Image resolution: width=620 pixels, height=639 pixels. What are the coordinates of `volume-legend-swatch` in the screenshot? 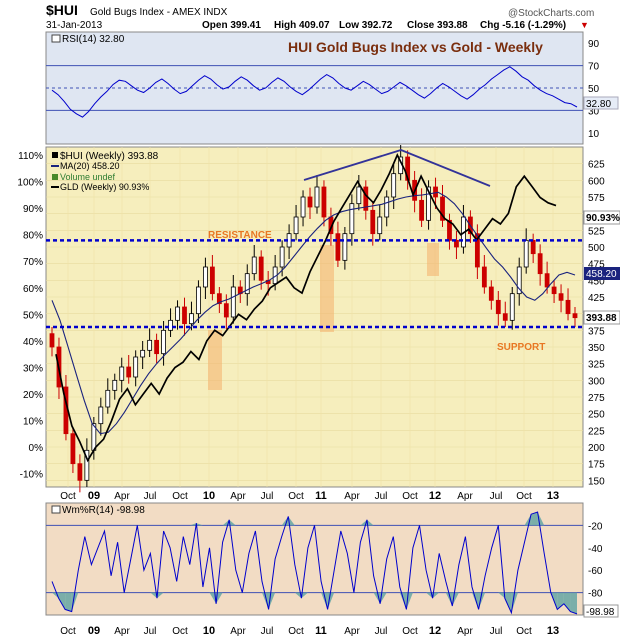 It's located at (55, 177).